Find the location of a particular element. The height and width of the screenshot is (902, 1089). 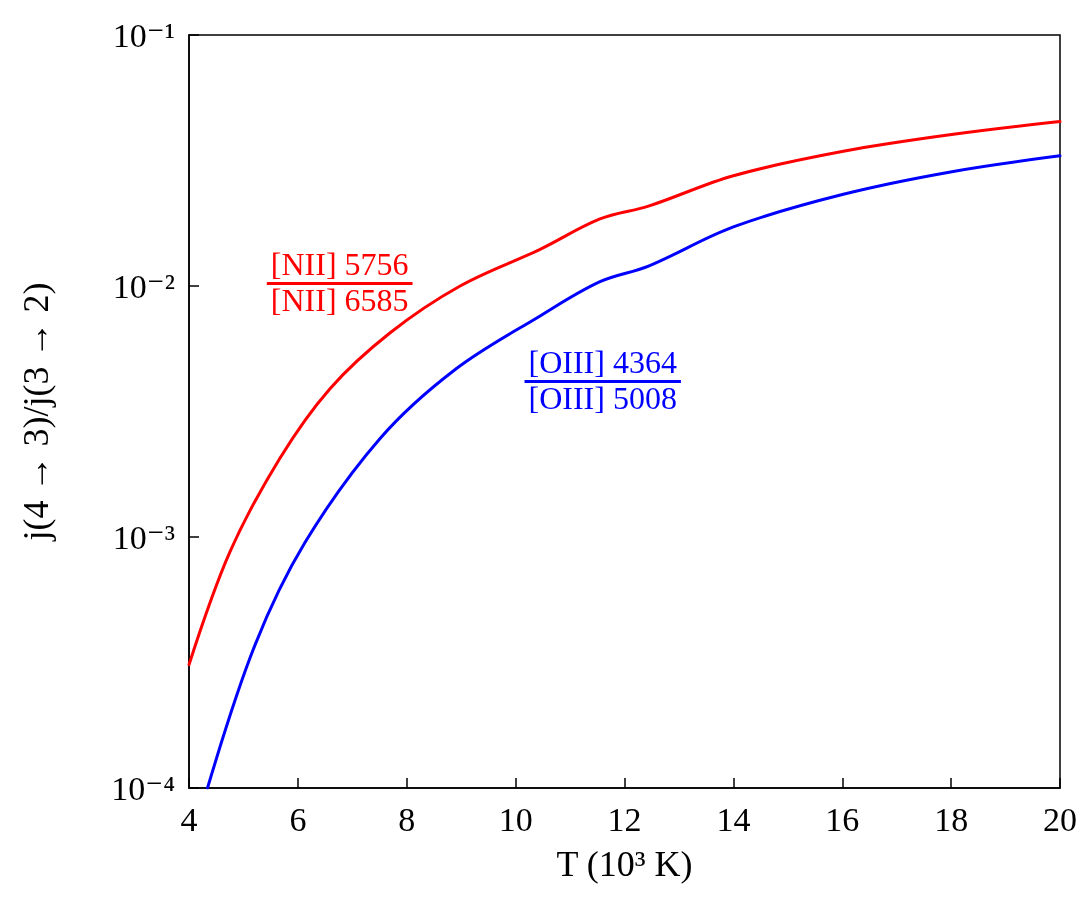

y-axis-title: j(4 → 3)/j(3 → 2) is located at coordinates (36, 412).